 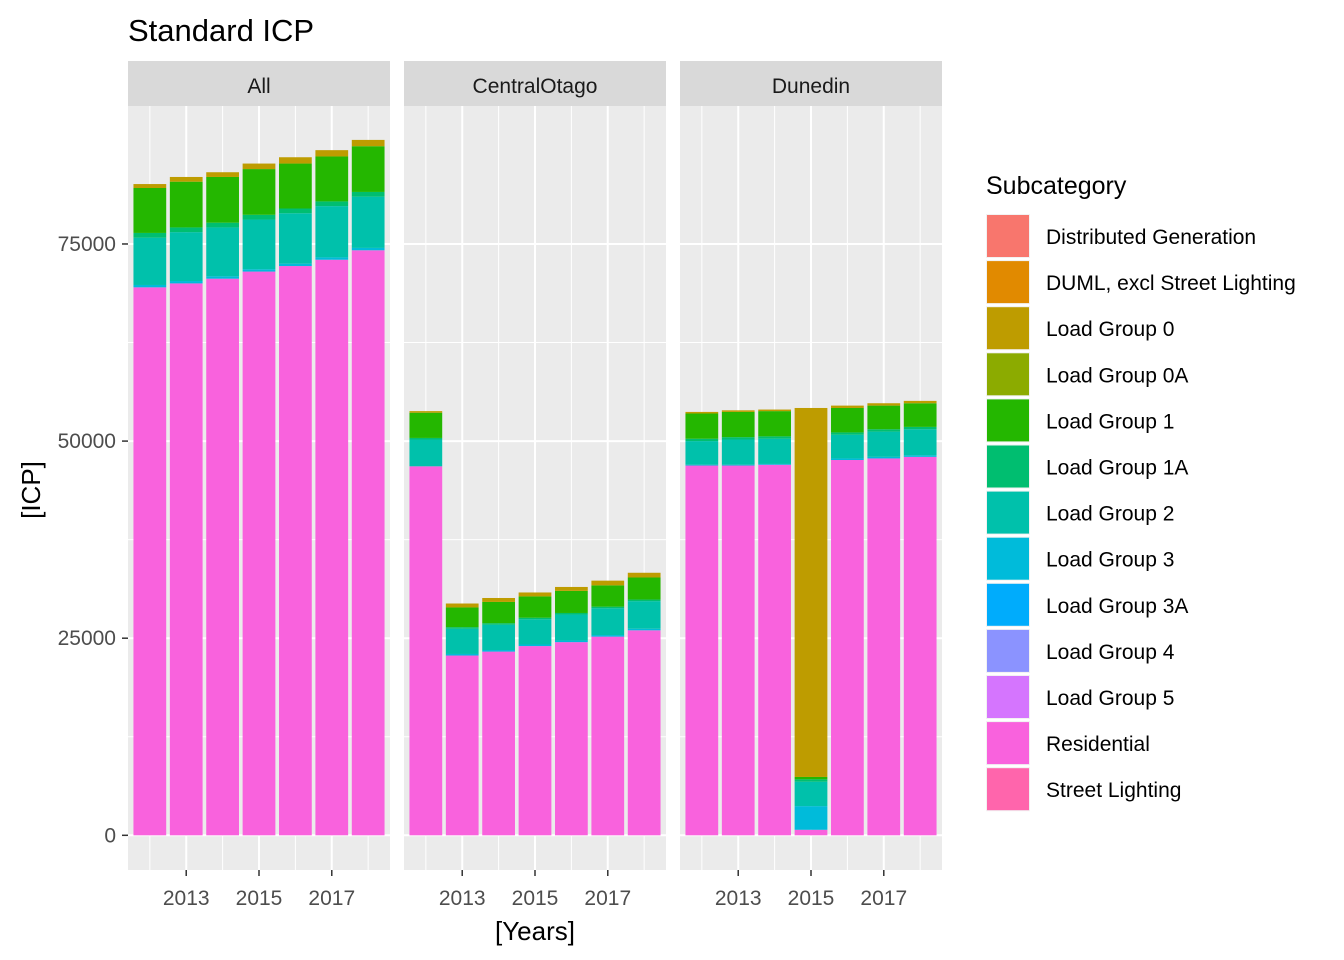 I want to click on bar-dunedin-2016-residential, so click(x=847, y=648).